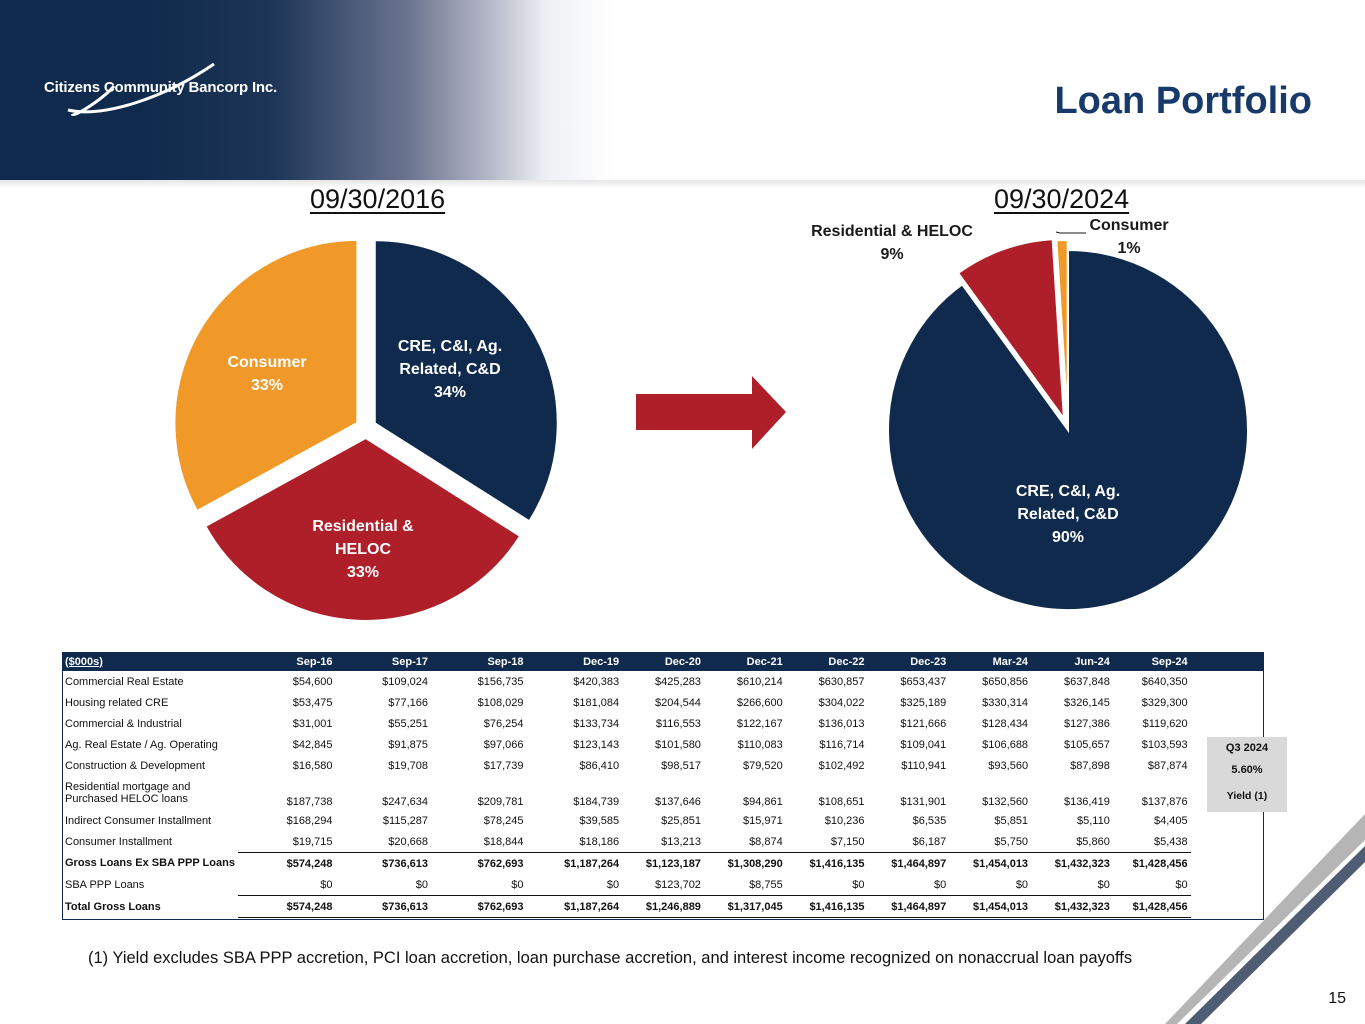  I want to click on table-cell: $110,941, so click(924, 765).